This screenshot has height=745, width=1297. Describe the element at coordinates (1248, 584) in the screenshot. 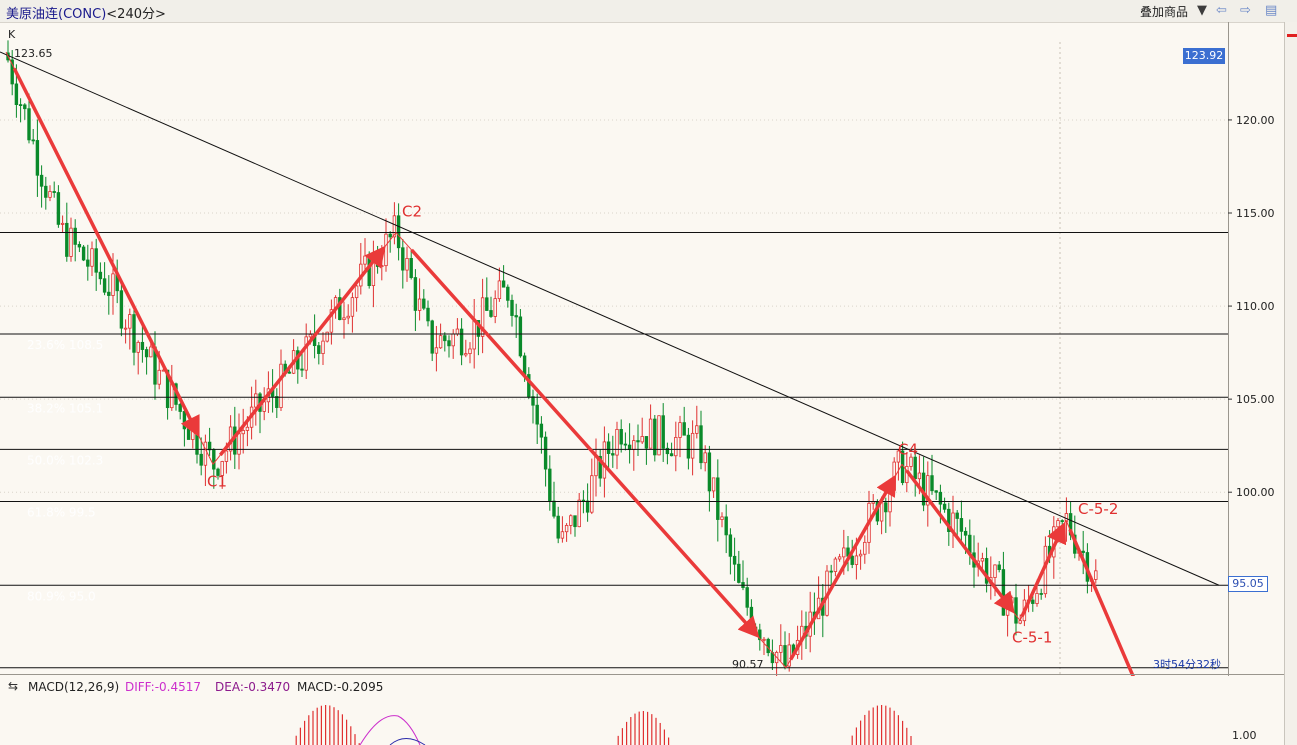

I see `last-price-tag: 95.05` at that location.